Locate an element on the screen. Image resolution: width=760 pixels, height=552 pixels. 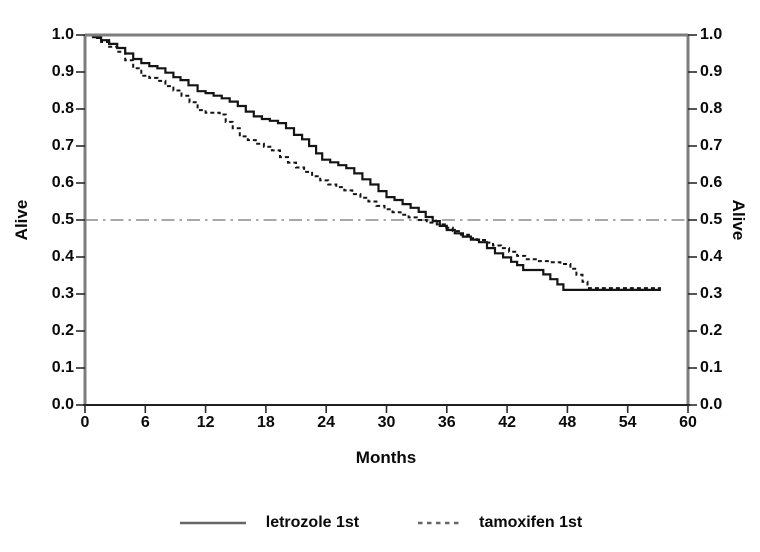
x-tick-label: 18 is located at coordinates (265, 422).